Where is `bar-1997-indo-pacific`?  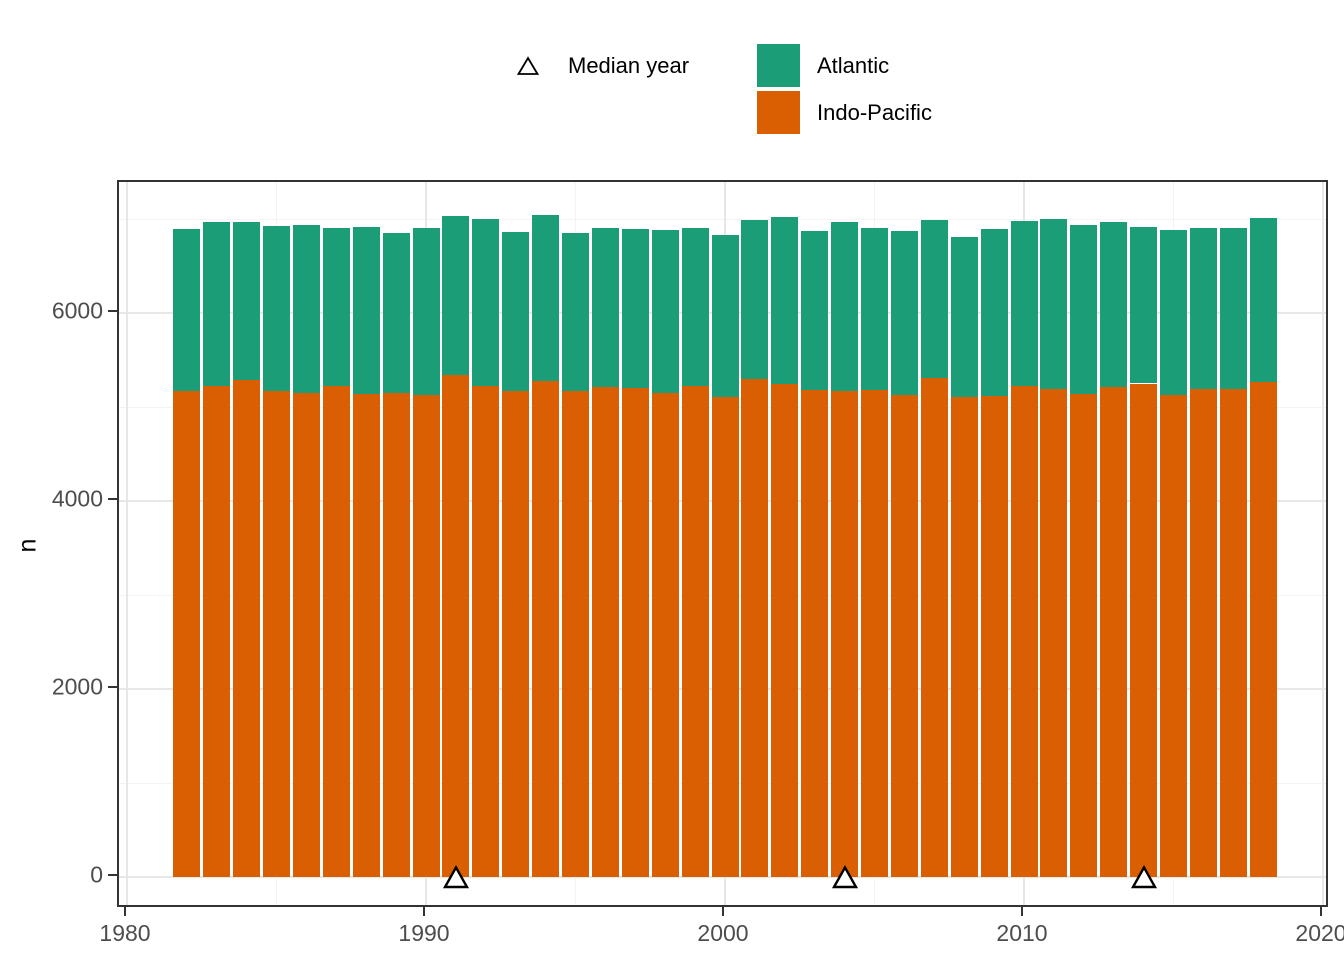 bar-1997-indo-pacific is located at coordinates (635, 632).